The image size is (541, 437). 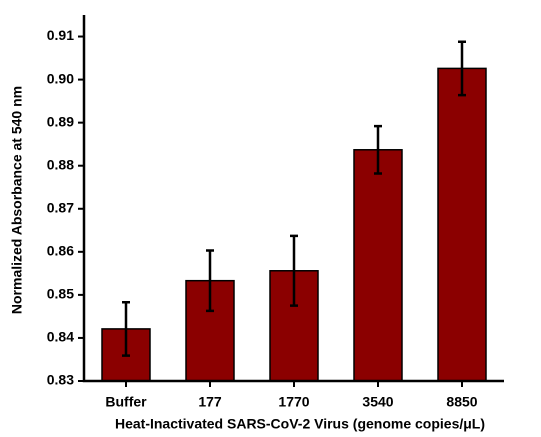 What do you see at coordinates (126, 402) in the screenshot?
I see `x-tick-label: Buffer` at bounding box center [126, 402].